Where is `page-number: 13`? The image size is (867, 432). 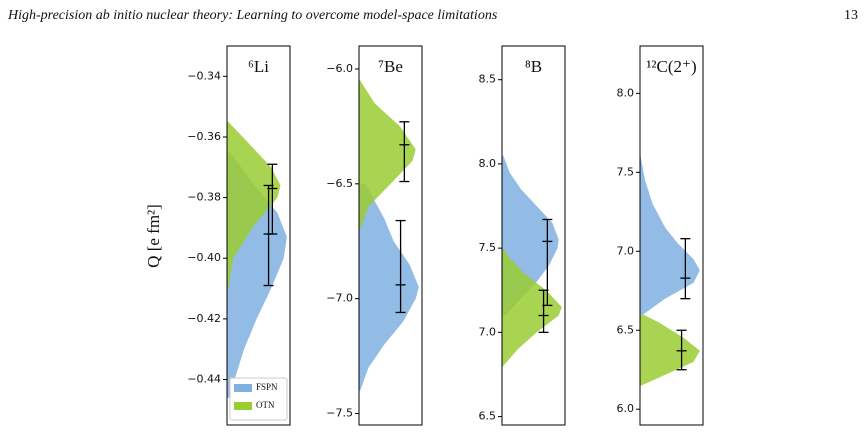 page-number: 13 is located at coordinates (851, 15).